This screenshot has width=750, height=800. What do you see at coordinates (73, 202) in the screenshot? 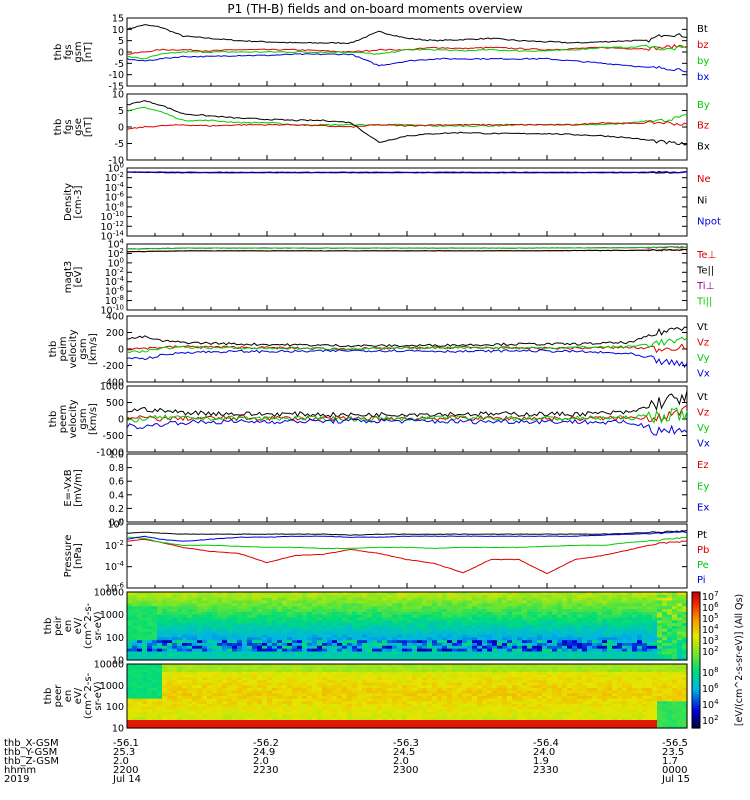
I see `y-axis-label: Density [cm-3]` at bounding box center [73, 202].